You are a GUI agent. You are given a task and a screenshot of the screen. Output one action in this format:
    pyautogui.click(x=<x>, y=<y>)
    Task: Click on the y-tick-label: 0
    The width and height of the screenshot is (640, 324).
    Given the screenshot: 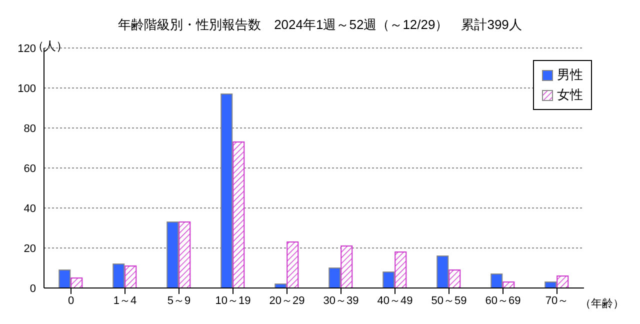 What is the action you would take?
    pyautogui.click(x=33, y=288)
    